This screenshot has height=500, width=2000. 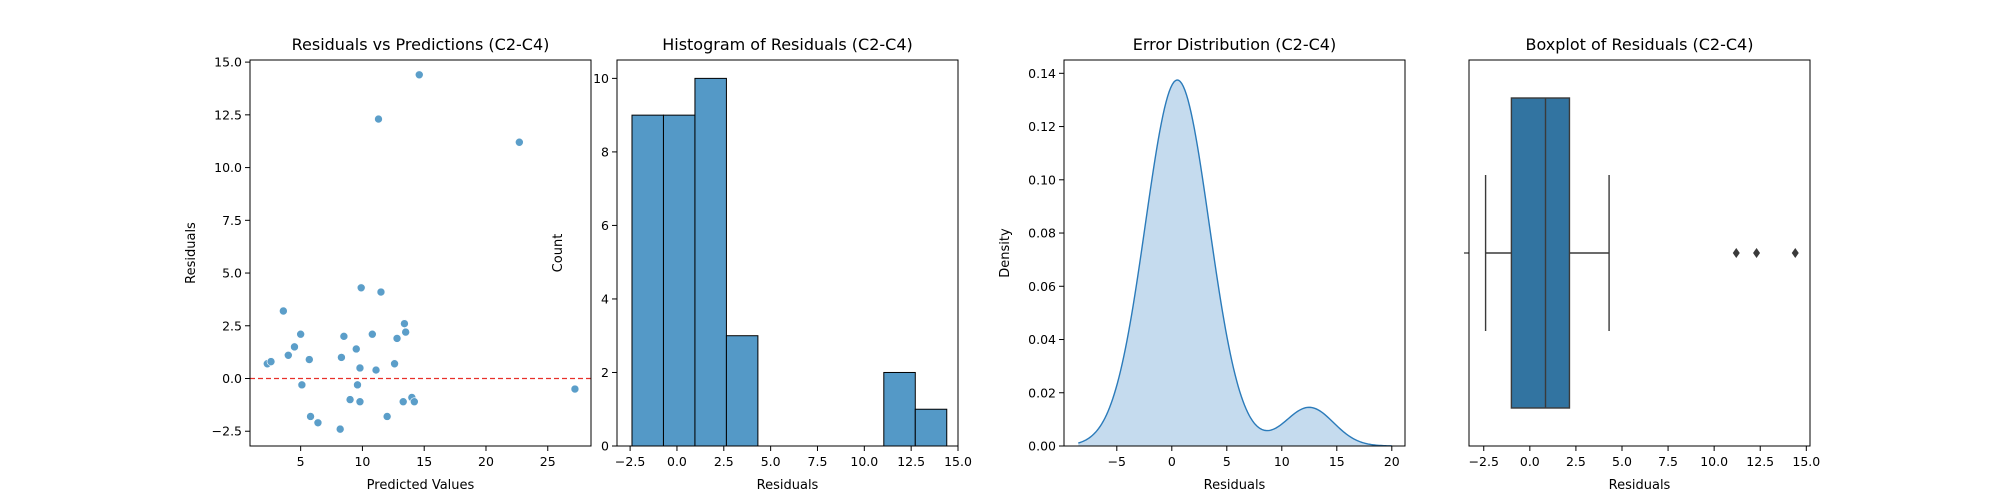 What do you see at coordinates (1042, 179) in the screenshot?
I see `y-tick-label: 0.10` at bounding box center [1042, 179].